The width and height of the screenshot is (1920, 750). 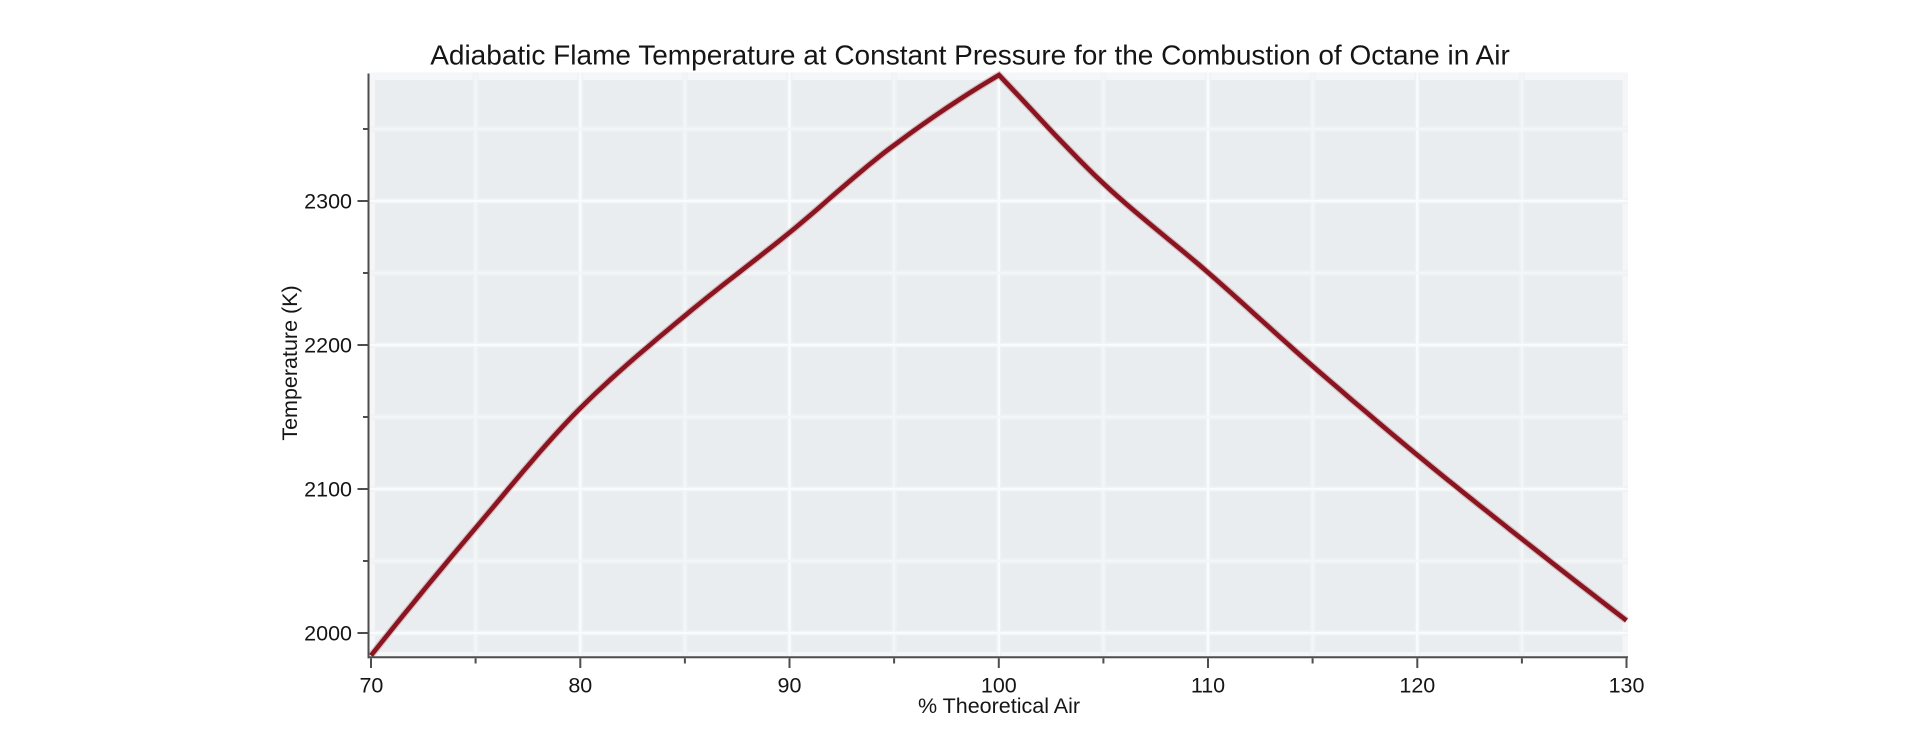 I want to click on svg-text: 90, so click(x=790, y=685).